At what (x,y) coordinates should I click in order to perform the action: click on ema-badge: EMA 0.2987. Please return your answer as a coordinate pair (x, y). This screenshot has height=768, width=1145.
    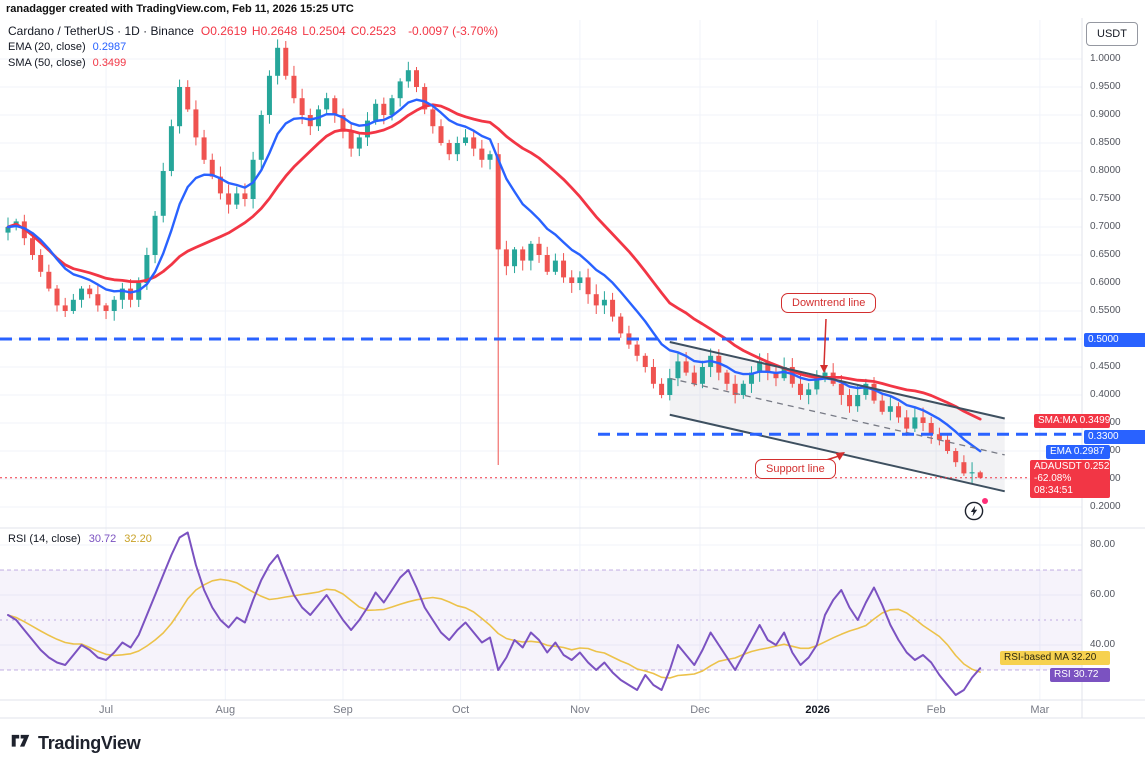
    Looking at the image, I should click on (1078, 452).